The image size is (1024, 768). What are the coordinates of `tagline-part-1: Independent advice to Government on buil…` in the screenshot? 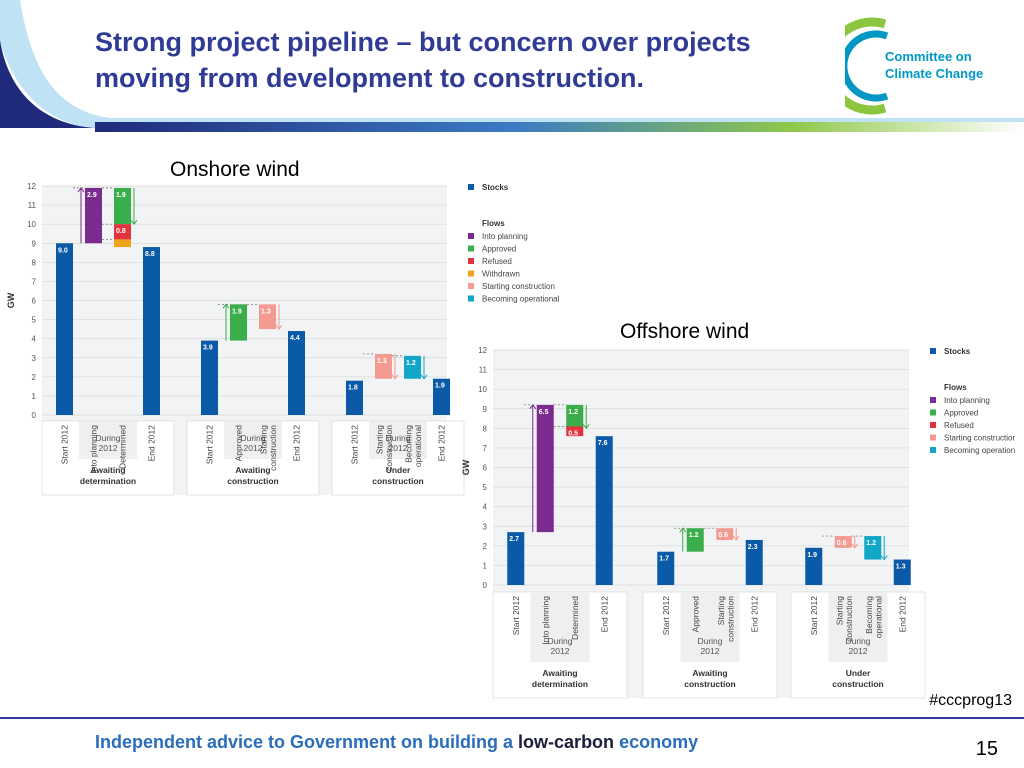 It's located at (307, 742).